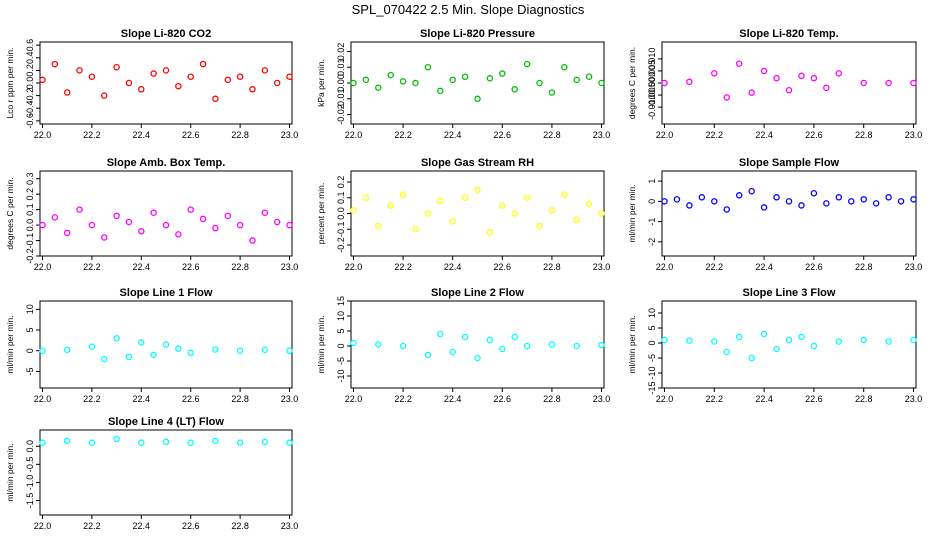  I want to click on panel-title: Slope Line 4 (LT) Flow, so click(166, 422).